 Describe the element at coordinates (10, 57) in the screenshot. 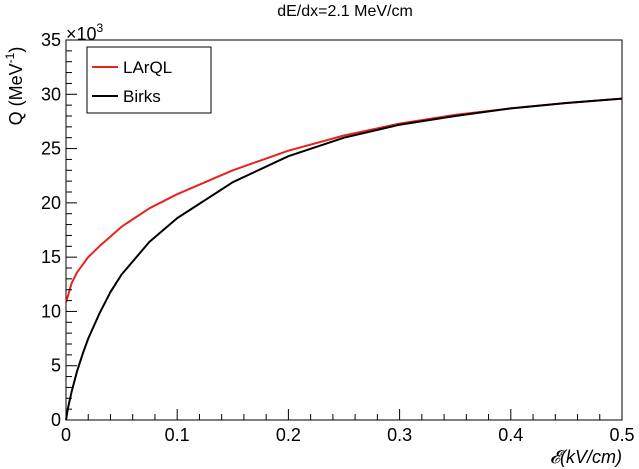

I see `y-axis-title-sup: -1` at that location.